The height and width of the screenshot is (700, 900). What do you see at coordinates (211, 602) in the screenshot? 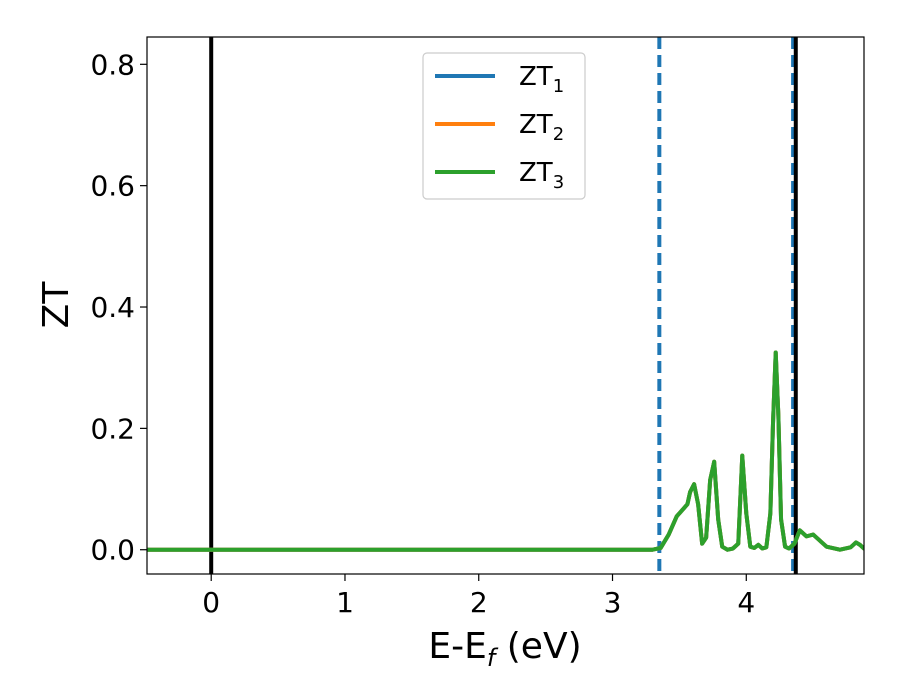
I see `x-tick-label: 0` at bounding box center [211, 602].